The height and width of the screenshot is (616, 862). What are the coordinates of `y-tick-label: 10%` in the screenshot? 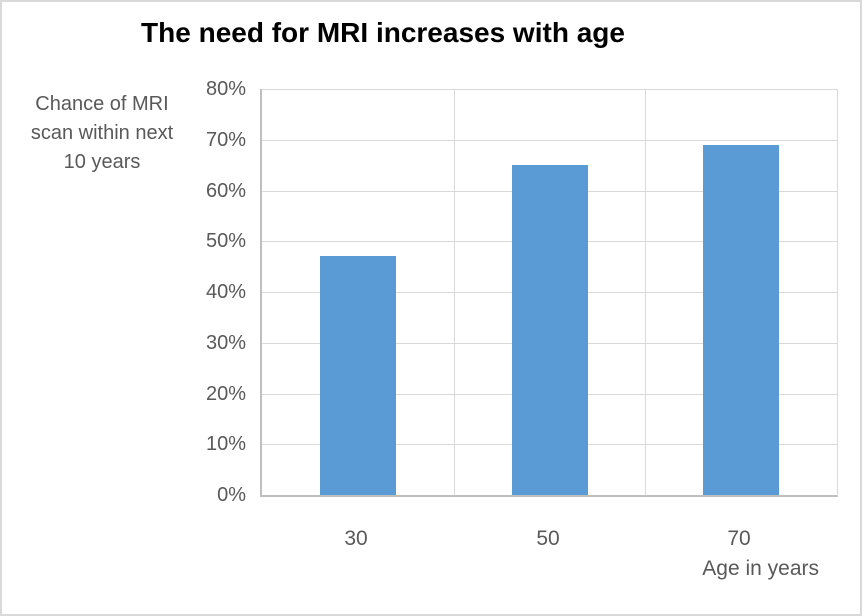 It's located at (225, 444).